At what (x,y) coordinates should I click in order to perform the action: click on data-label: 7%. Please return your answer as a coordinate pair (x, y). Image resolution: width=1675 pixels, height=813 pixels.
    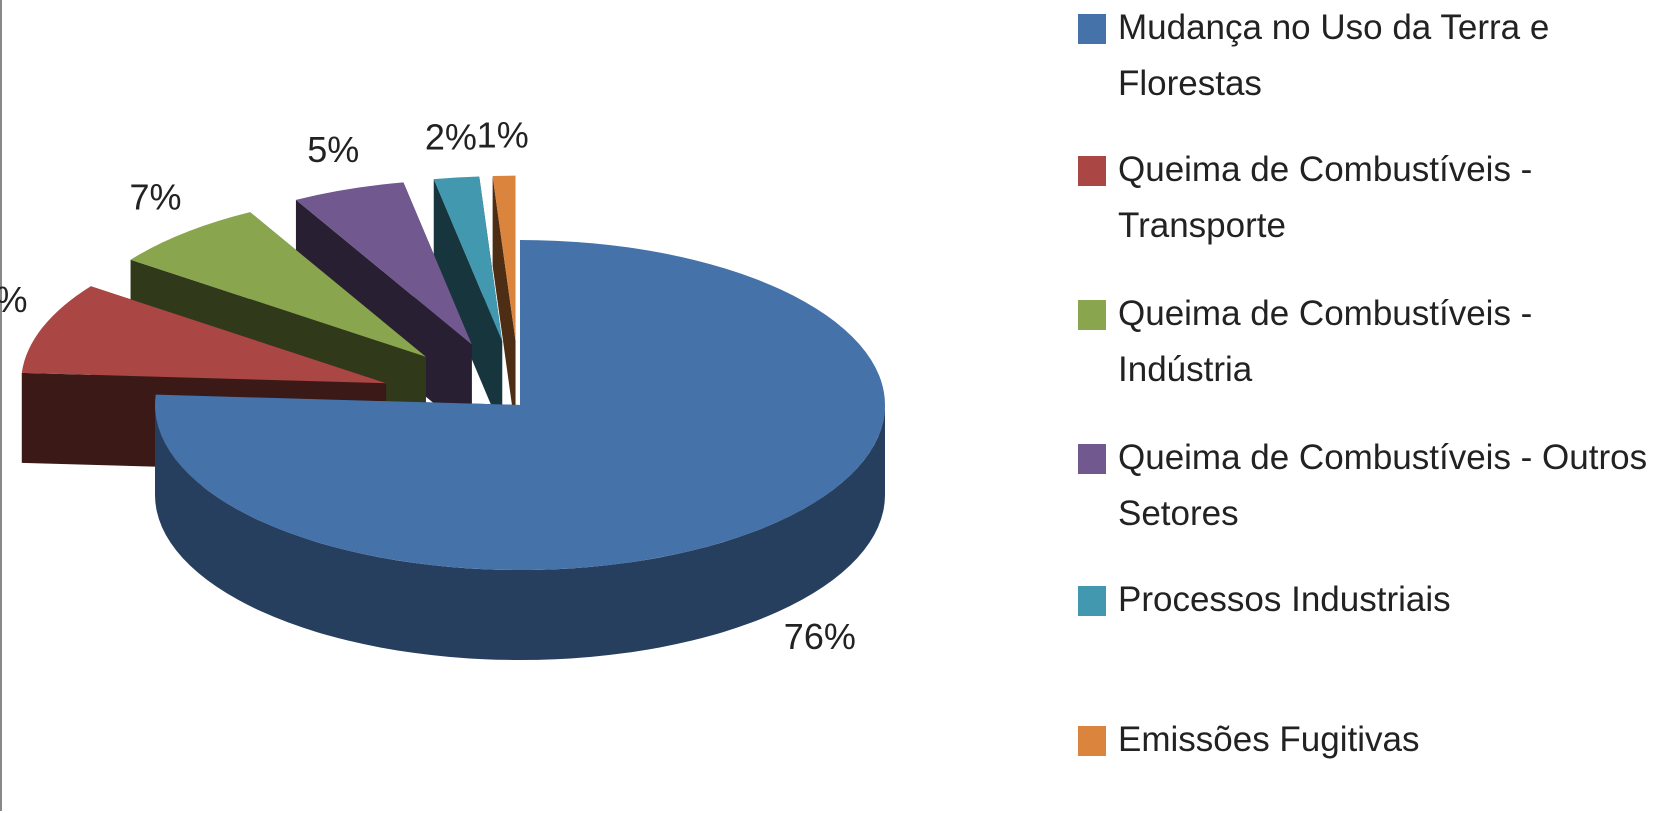
    Looking at the image, I should click on (156, 197).